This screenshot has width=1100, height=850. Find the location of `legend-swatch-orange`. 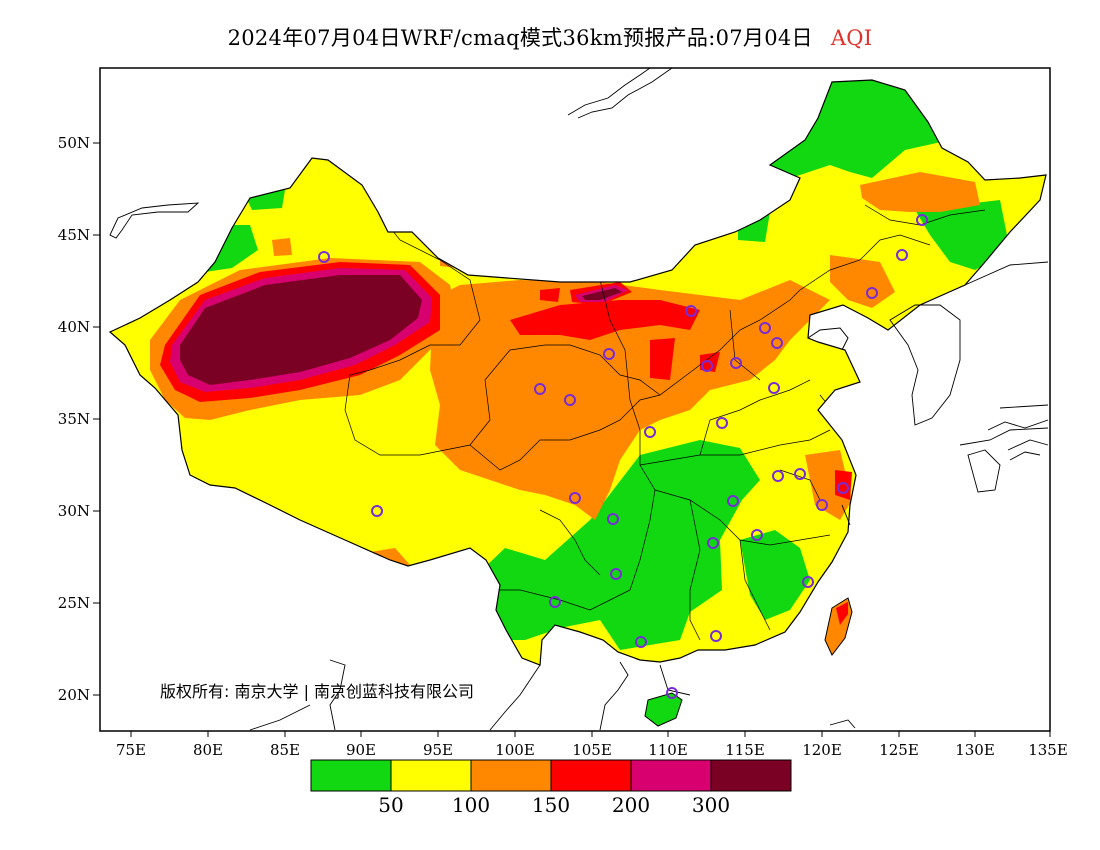

legend-swatch-orange is located at coordinates (511, 775).